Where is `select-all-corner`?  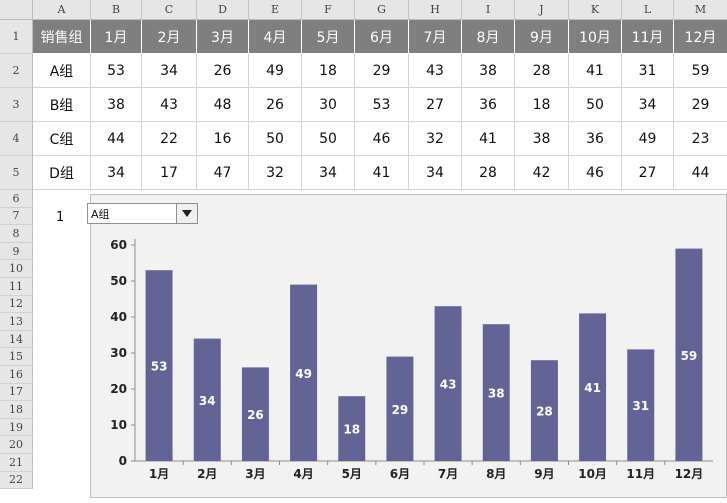 select-all-corner is located at coordinates (16, 10).